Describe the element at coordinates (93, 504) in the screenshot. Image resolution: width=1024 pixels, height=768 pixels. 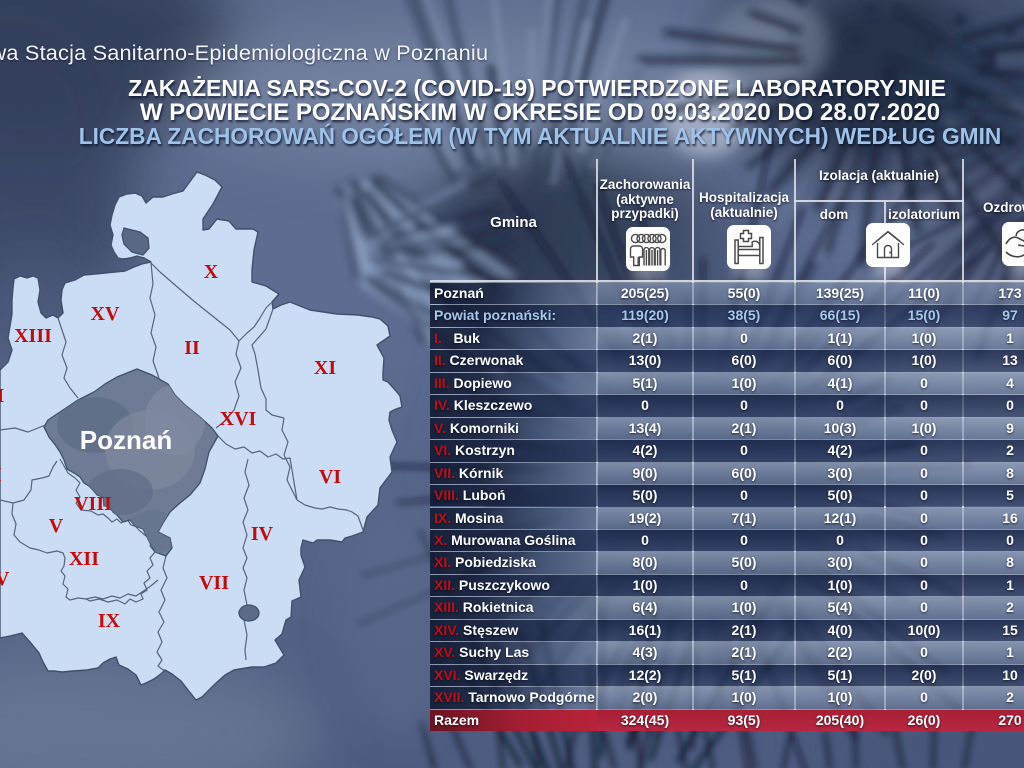
I see `svg-text: VIII` at that location.